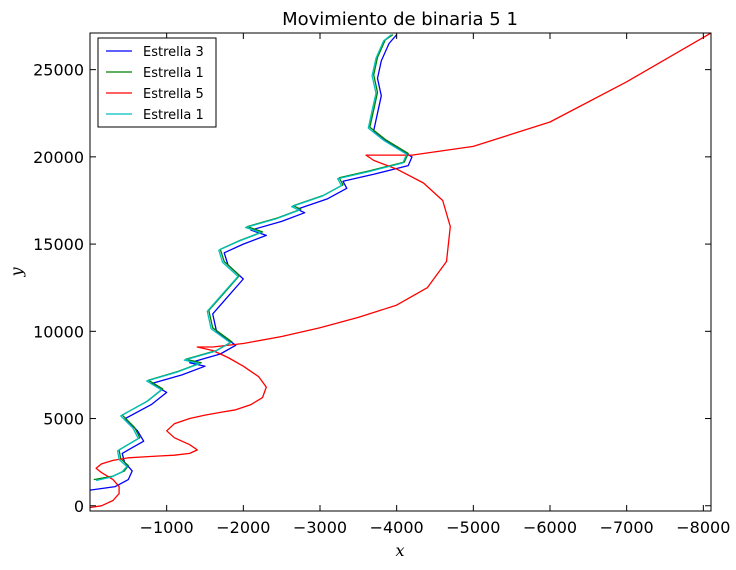 The image size is (736, 570). I want to click on y-tick-label: 10000, so click(58, 331).